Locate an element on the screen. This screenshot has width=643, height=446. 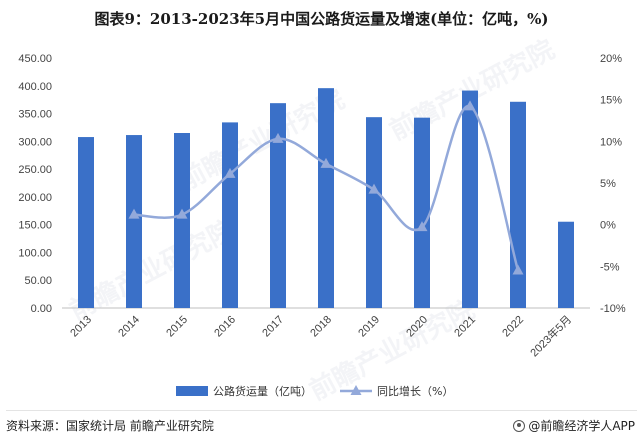
x-tick-label: 2017 is located at coordinates (273, 327).